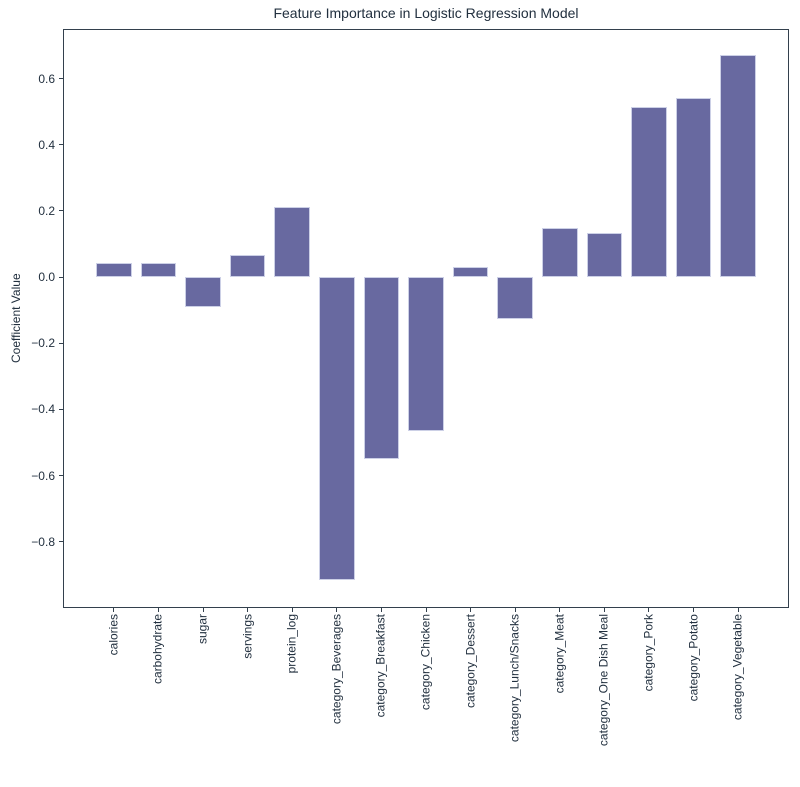 This screenshot has width=800, height=787. Describe the element at coordinates (470, 661) in the screenshot. I see `x-tick-label-category_Dessert: category_Dessert` at that location.